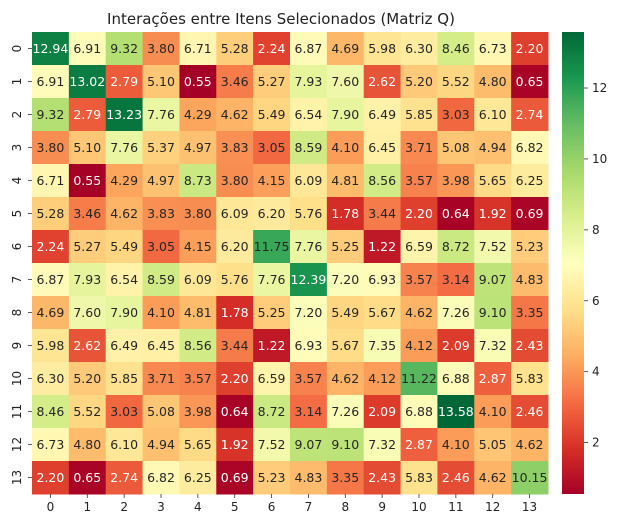  I want to click on cell-value-13-2: 2.74, so click(124, 477).